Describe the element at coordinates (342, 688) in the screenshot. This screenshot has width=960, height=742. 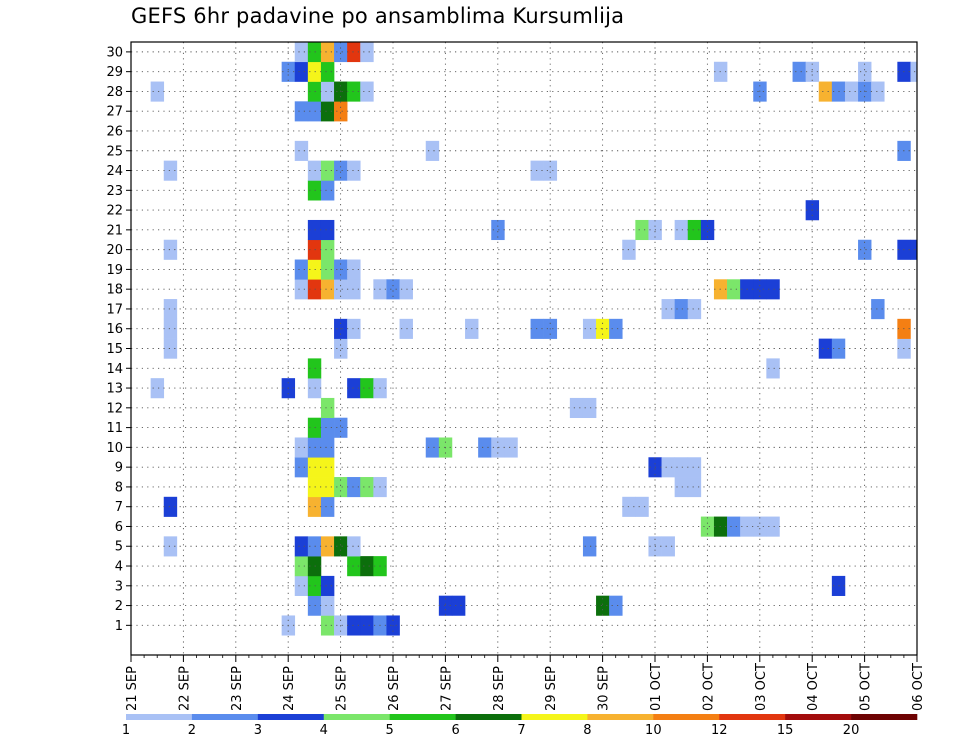
I see `x-tick-label: 25 SEP` at that location.